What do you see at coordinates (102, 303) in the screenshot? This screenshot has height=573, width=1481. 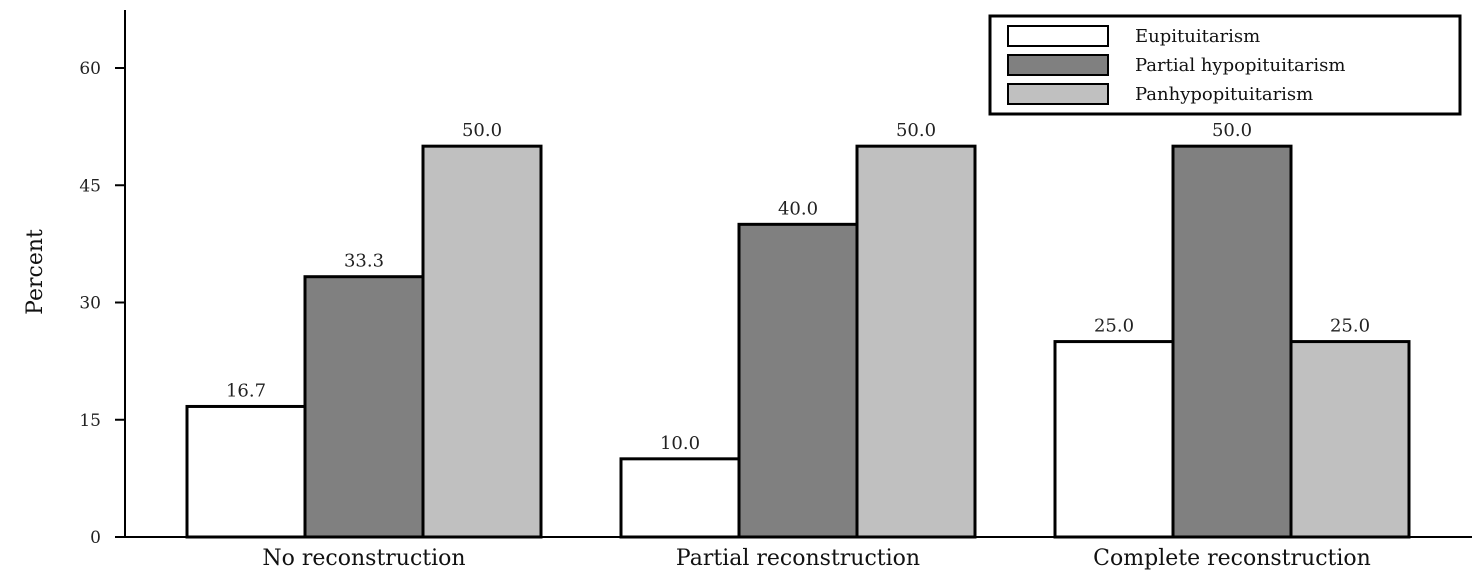 I see `y-ticks: 0 15 30 45 60` at bounding box center [102, 303].